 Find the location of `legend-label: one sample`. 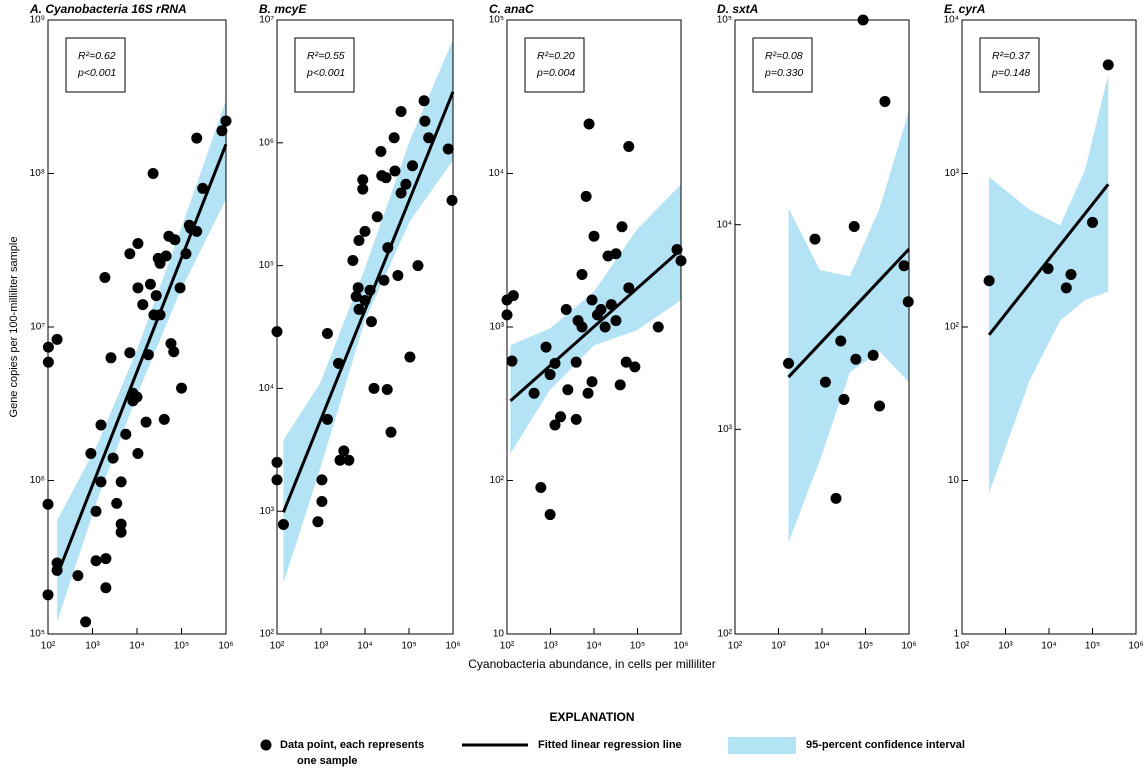

legend-label: one sample is located at coordinates (327, 761).